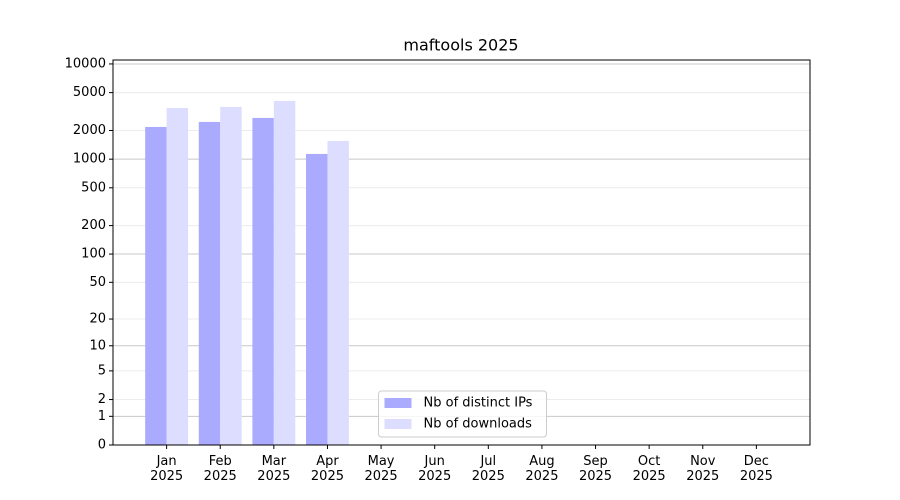 The height and width of the screenshot is (500, 900). I want to click on y-tick-label: 200, so click(93, 225).